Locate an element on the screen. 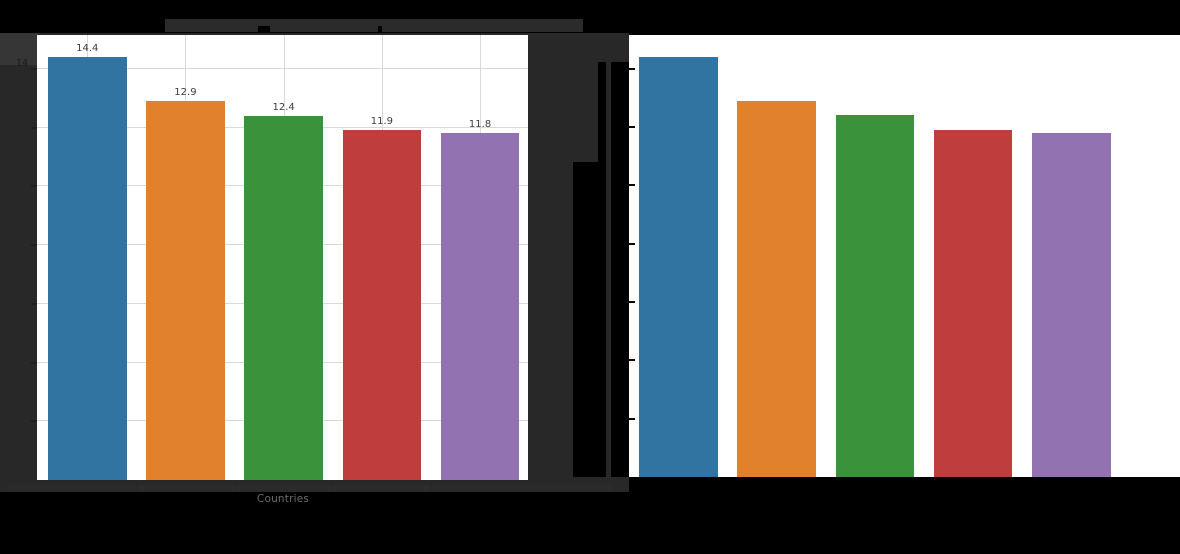 The height and width of the screenshot is (554, 1180). gridline-horizontal is located at coordinates (282, 68).